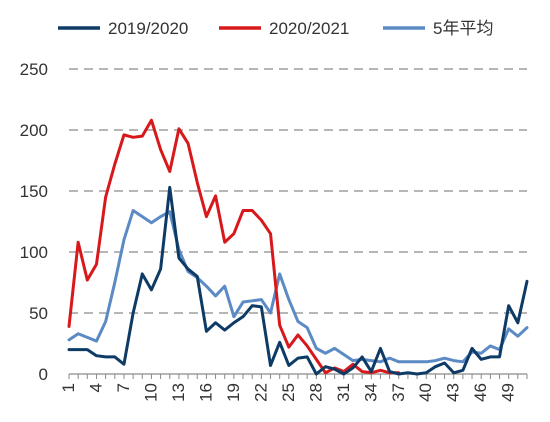 Image resolution: width=550 pixels, height=422 pixels. I want to click on x-tick-label: 40, so click(425, 392).